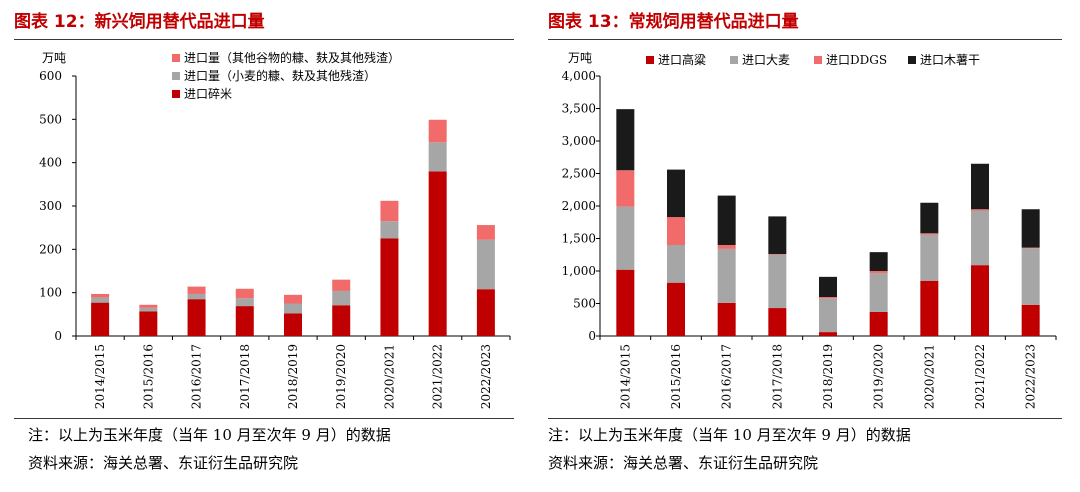 The width and height of the screenshot is (1080, 492). What do you see at coordinates (163, 463) in the screenshot?
I see `left-source: 资料来源：海关总署、东证衍生品研究院` at bounding box center [163, 463].